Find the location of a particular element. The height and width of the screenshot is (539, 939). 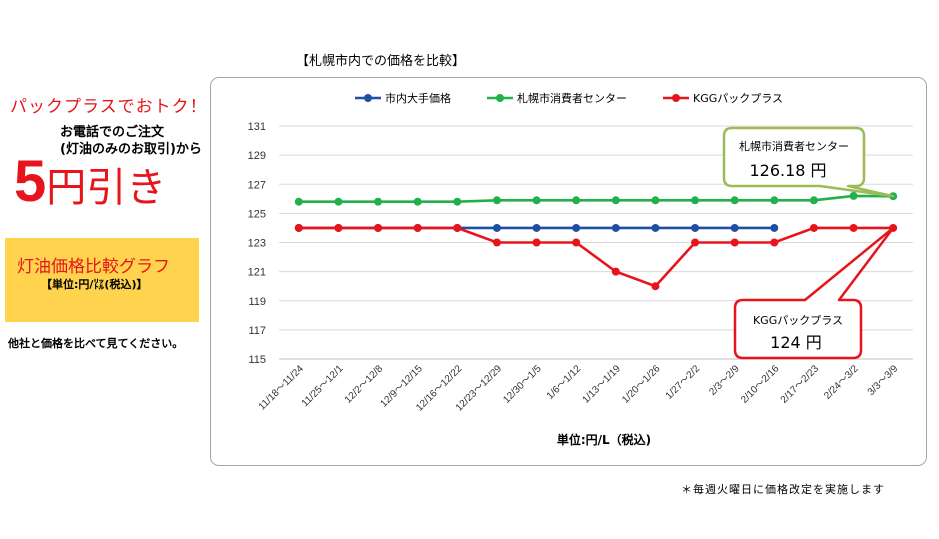

legend-label: 市内大手価格 is located at coordinates (418, 98).